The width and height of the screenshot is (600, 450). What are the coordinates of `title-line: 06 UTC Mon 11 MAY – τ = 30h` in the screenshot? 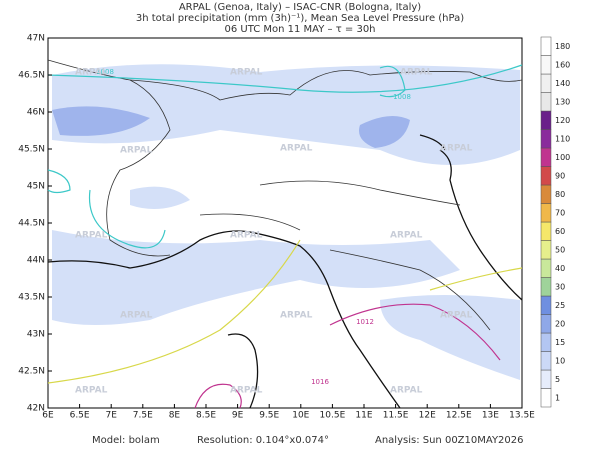 It's located at (299, 29).